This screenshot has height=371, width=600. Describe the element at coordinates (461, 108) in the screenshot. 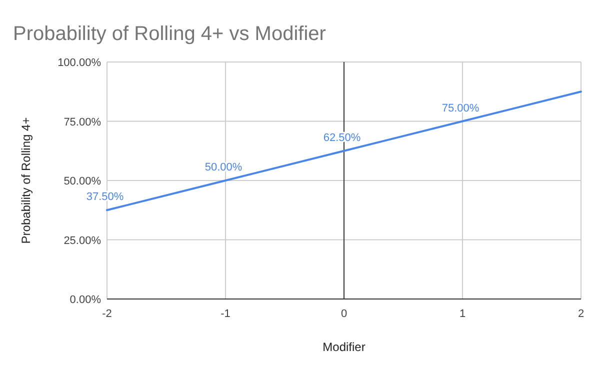

I see `data-label: 75.00%` at that location.